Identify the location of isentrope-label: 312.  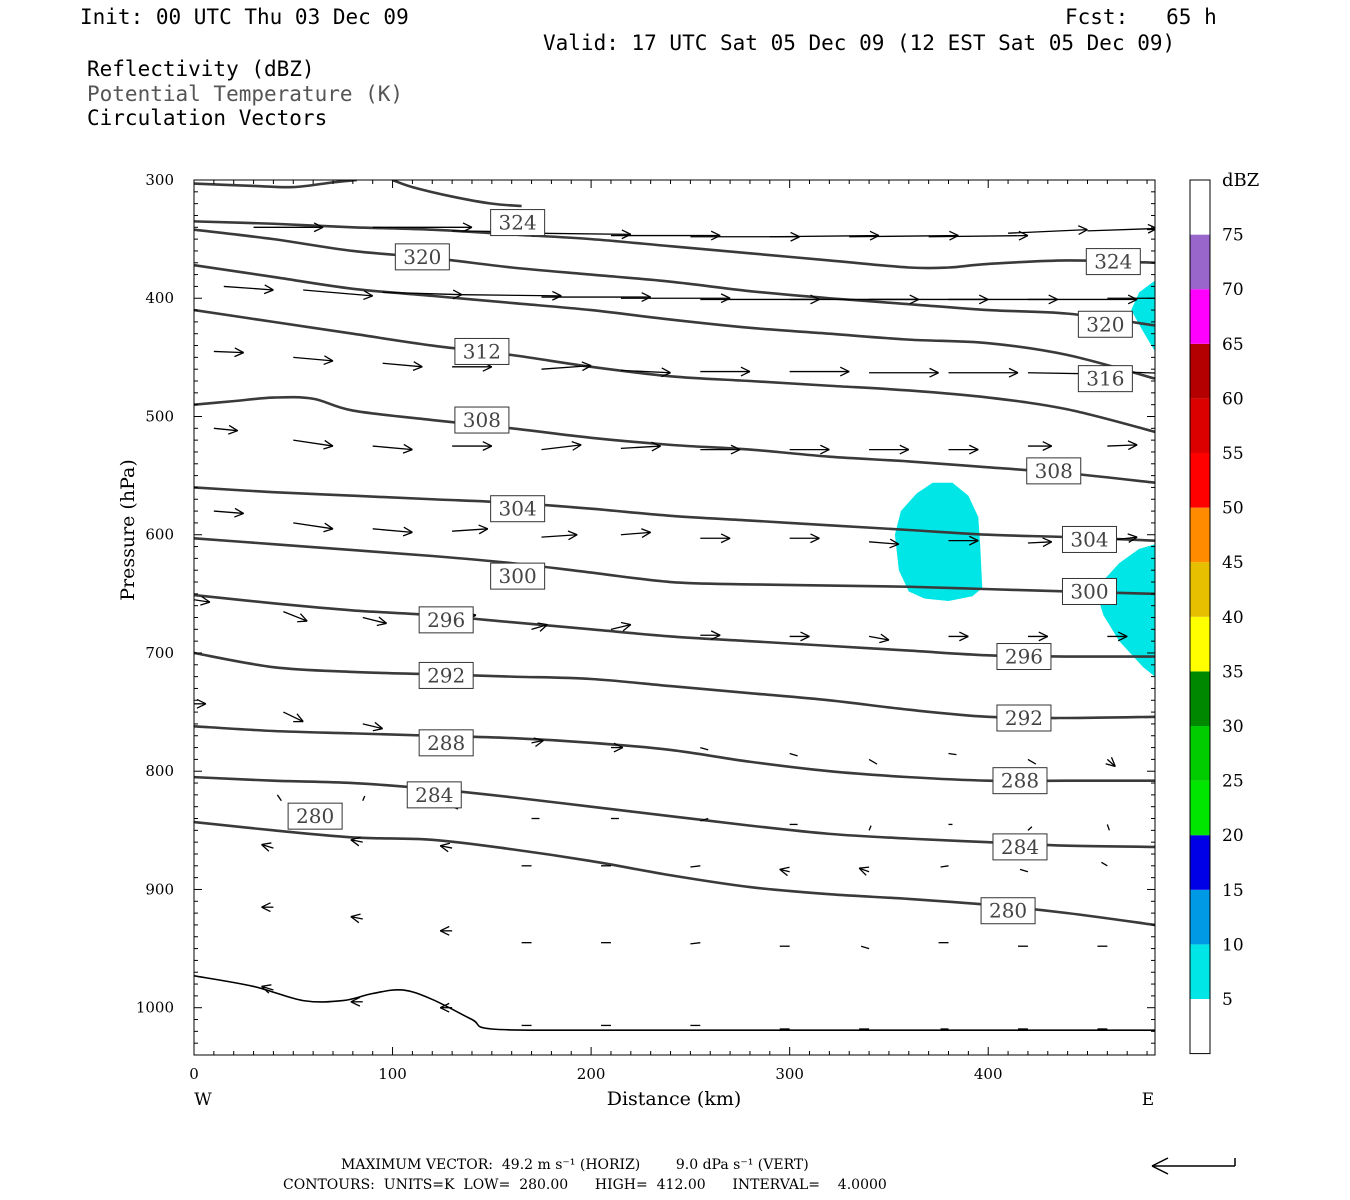
(482, 351).